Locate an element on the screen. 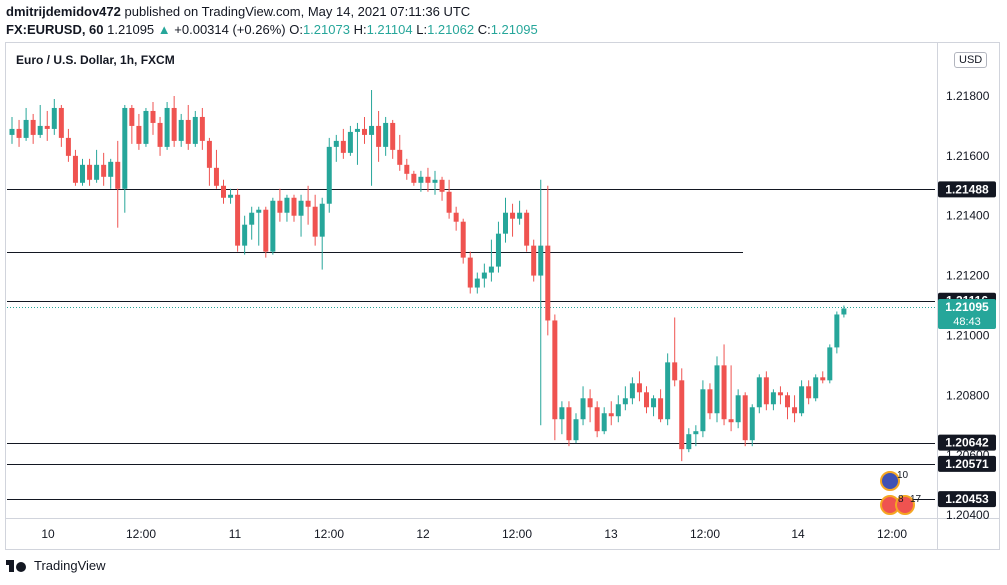  level-price-tag-label: 1.20453 is located at coordinates (967, 499).